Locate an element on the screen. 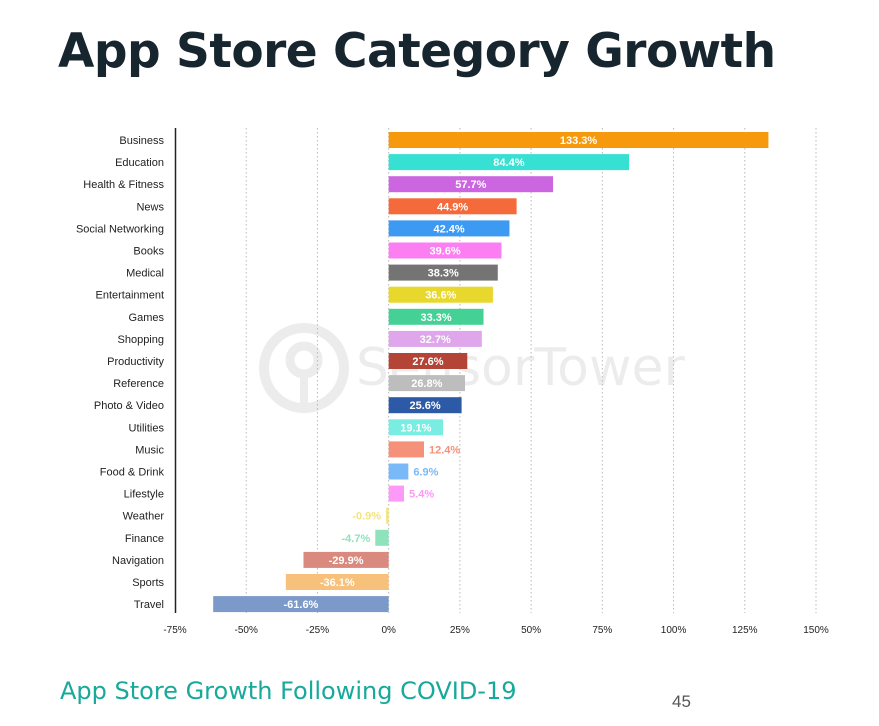  category-label-entertainment: Entertainment is located at coordinates (130, 296).